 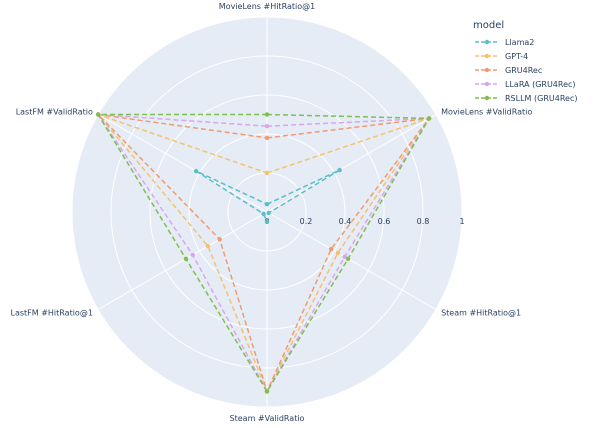 I want to click on legend-label-4: RSLLM (GRU4Rec), so click(x=541, y=98).